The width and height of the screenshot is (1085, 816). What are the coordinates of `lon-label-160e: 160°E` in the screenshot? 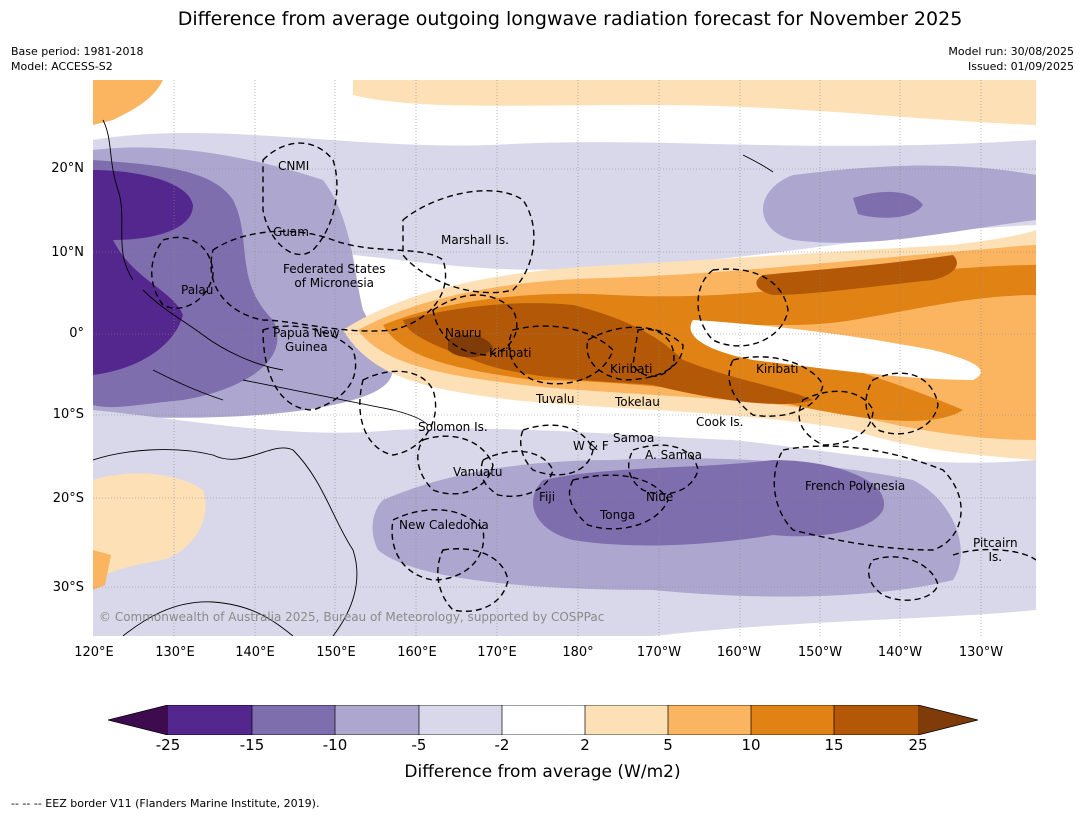 It's located at (417, 652).